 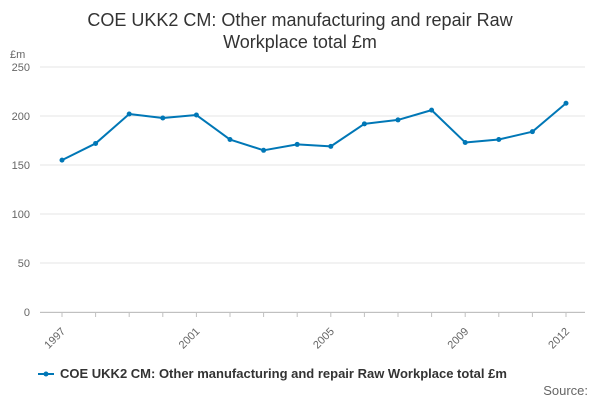 What do you see at coordinates (565, 390) in the screenshot?
I see `source-label: Source:` at bounding box center [565, 390].